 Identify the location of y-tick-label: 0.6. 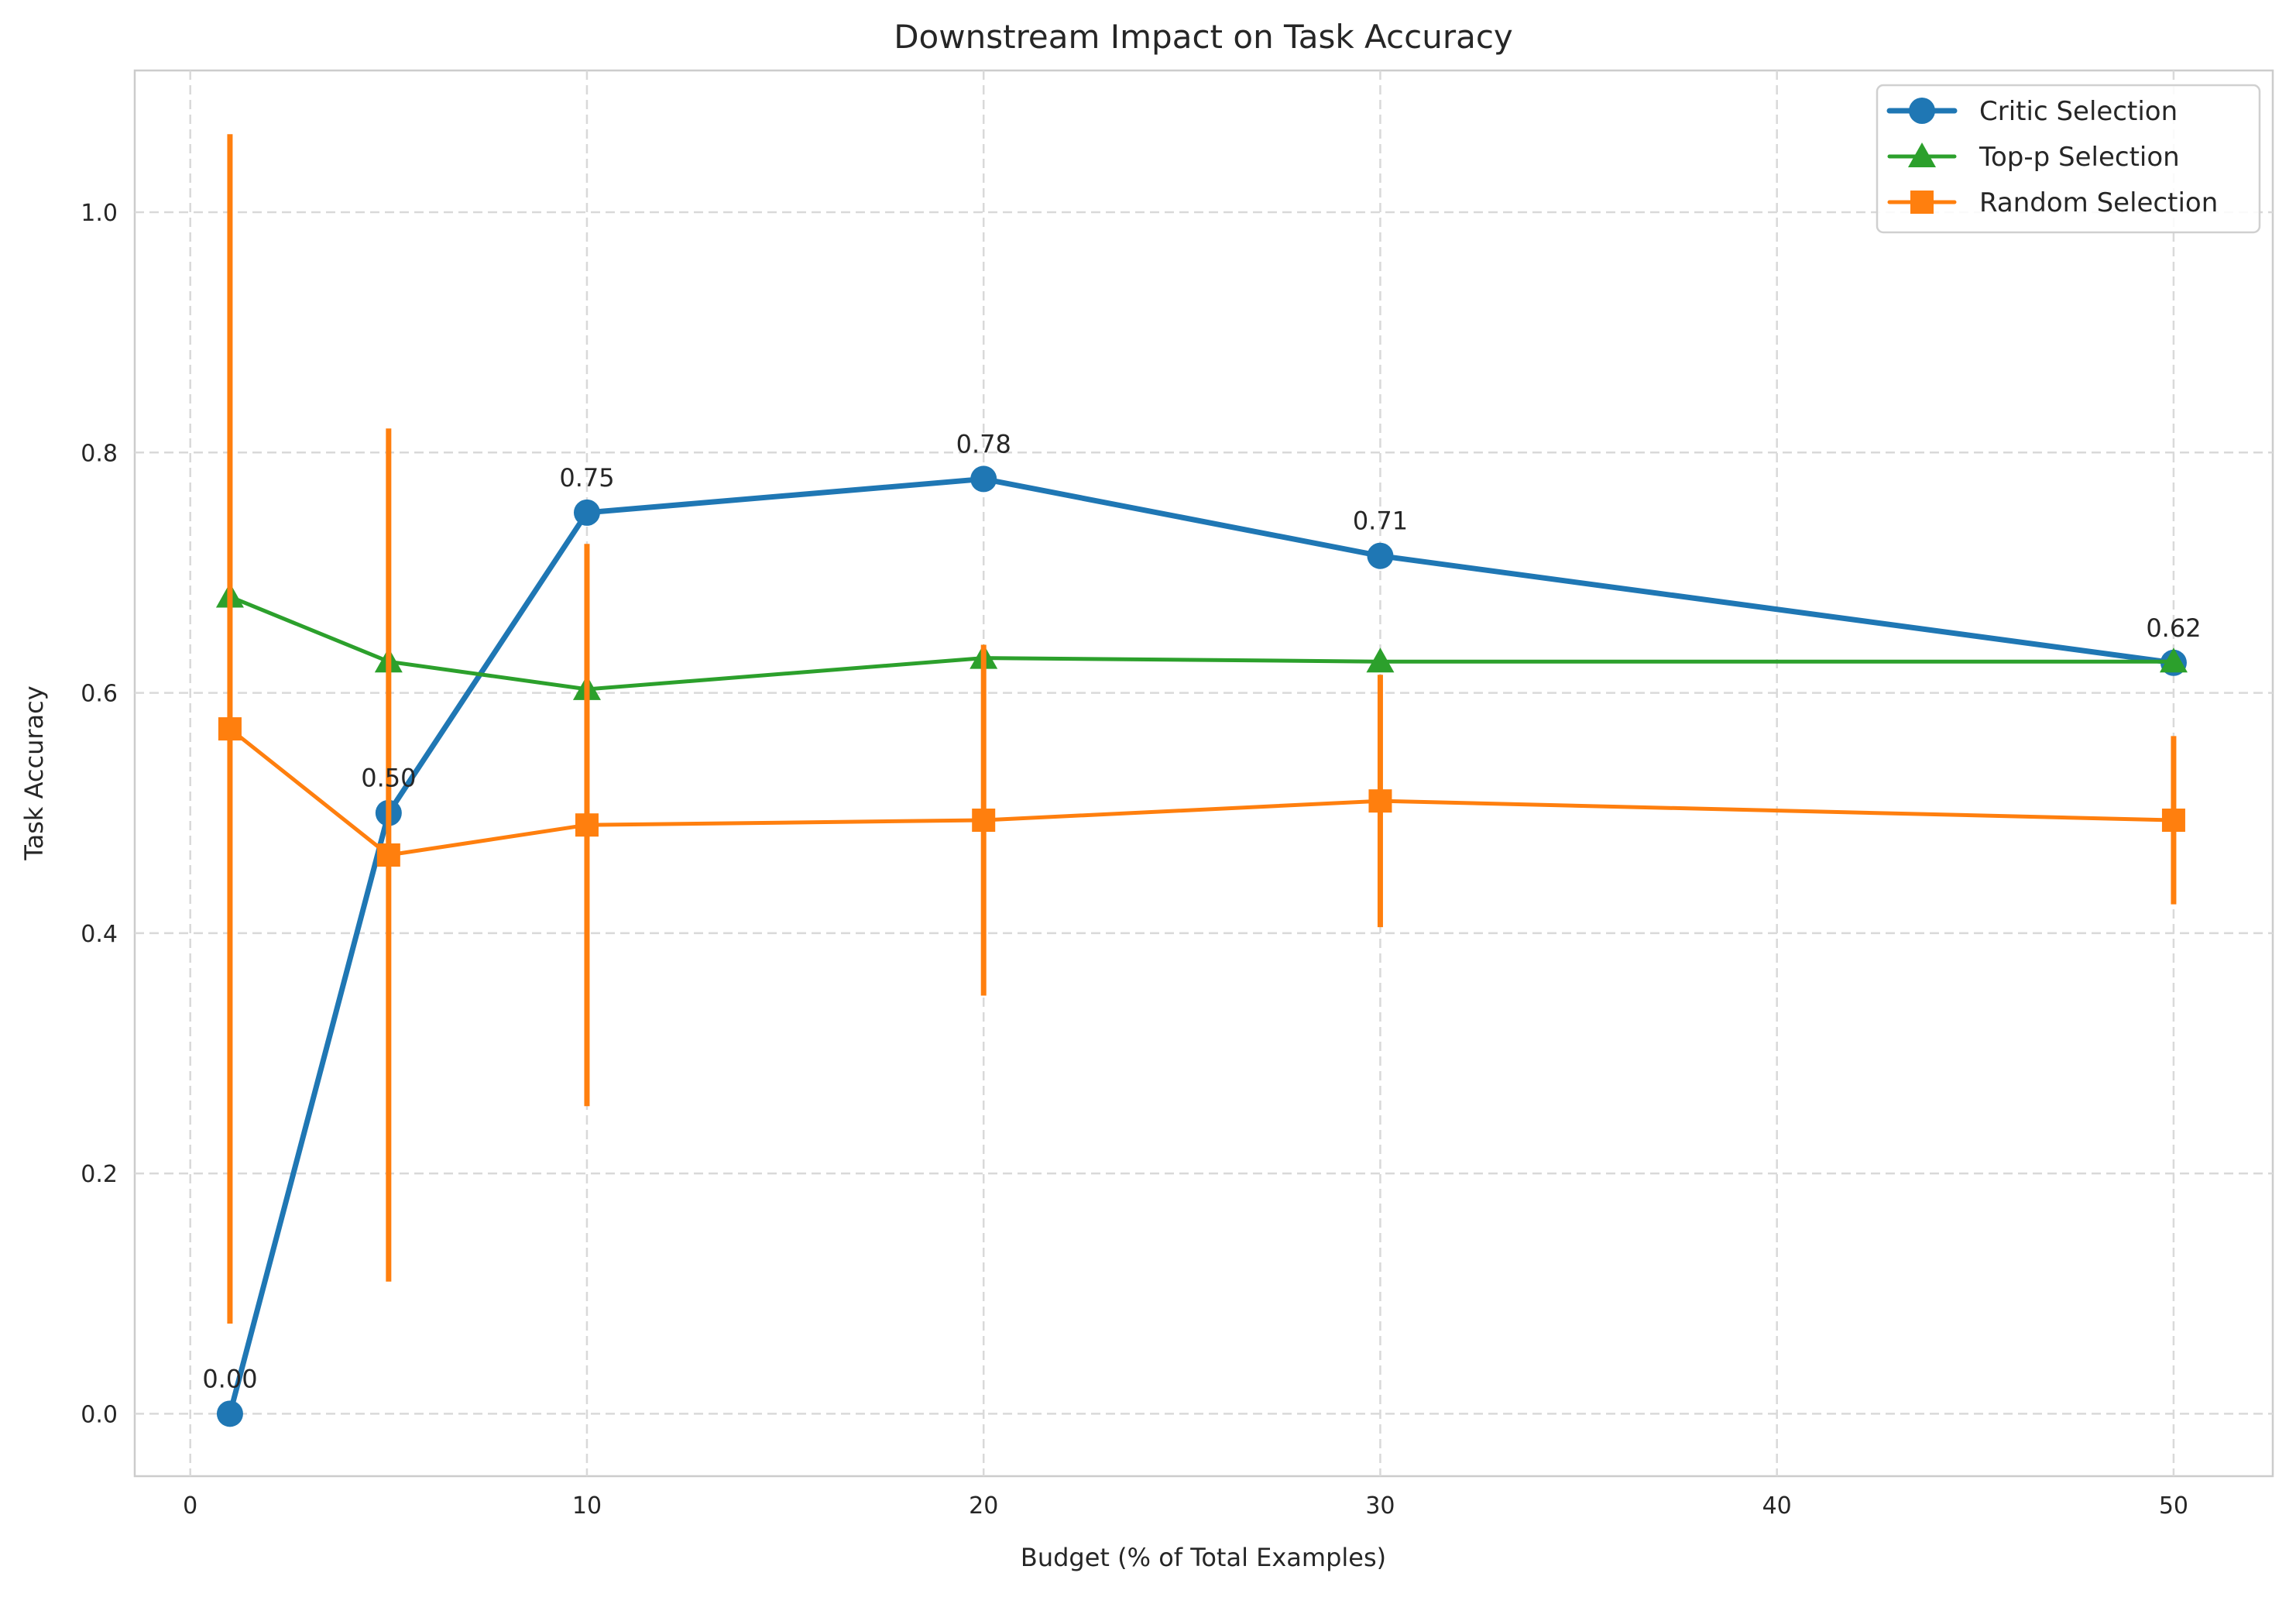
(99, 694).